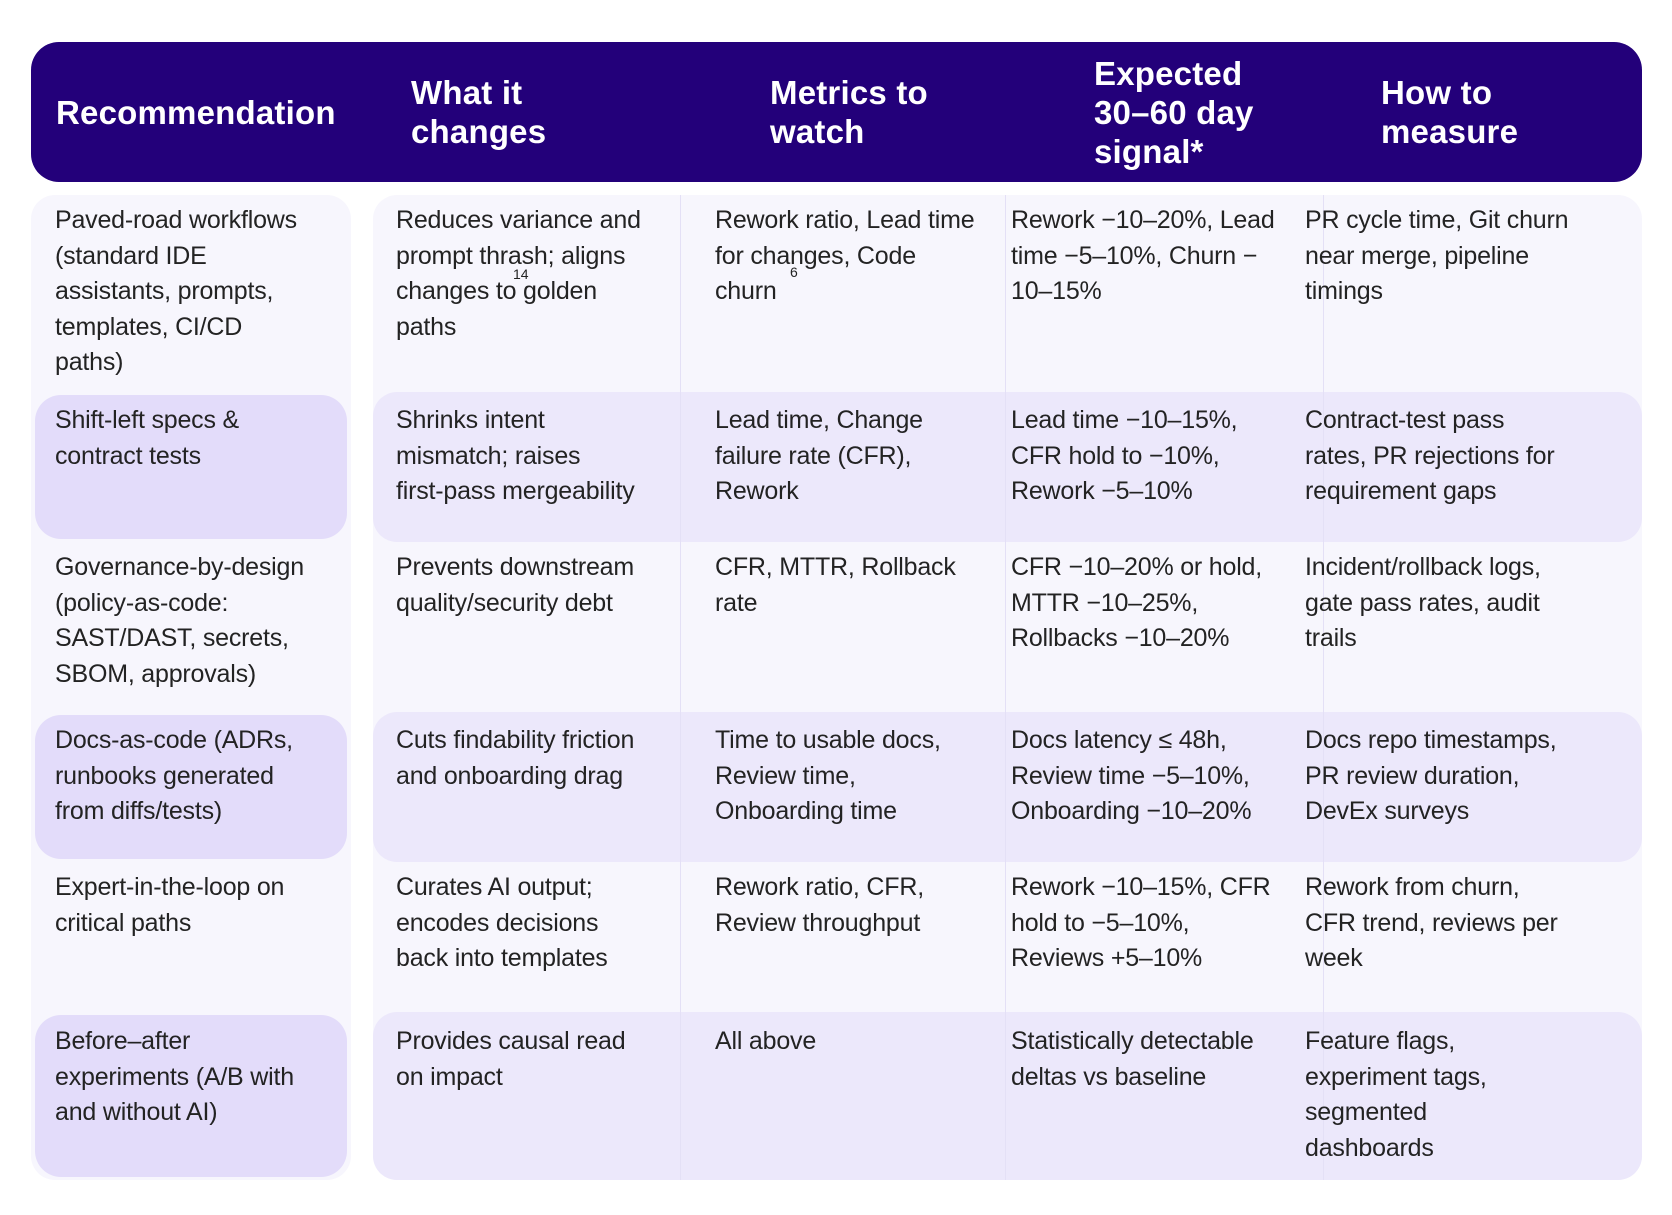  I want to click on header-line: Metrics to, so click(849, 92).